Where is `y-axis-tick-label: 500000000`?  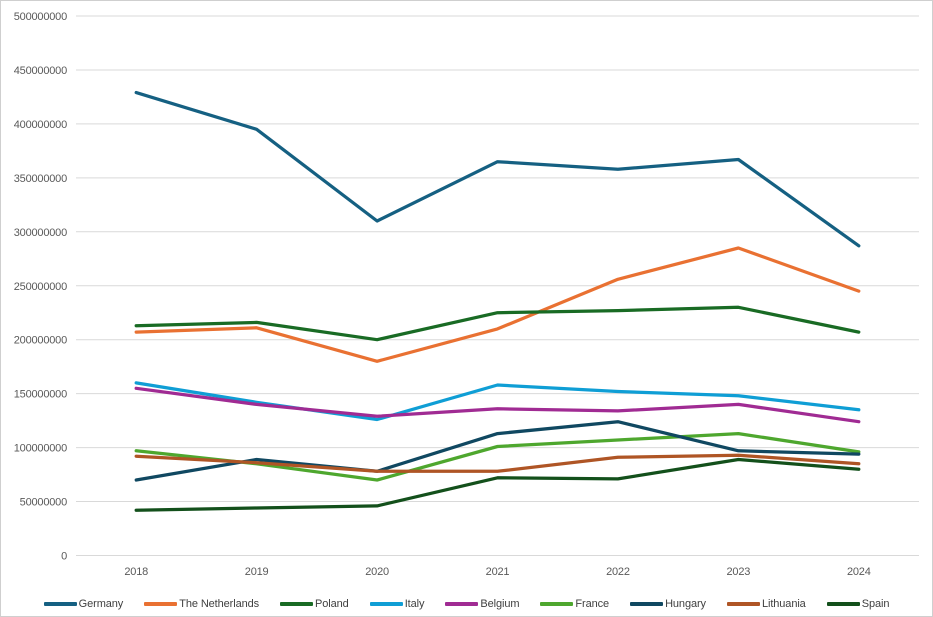
y-axis-tick-label: 500000000 is located at coordinates (40, 17).